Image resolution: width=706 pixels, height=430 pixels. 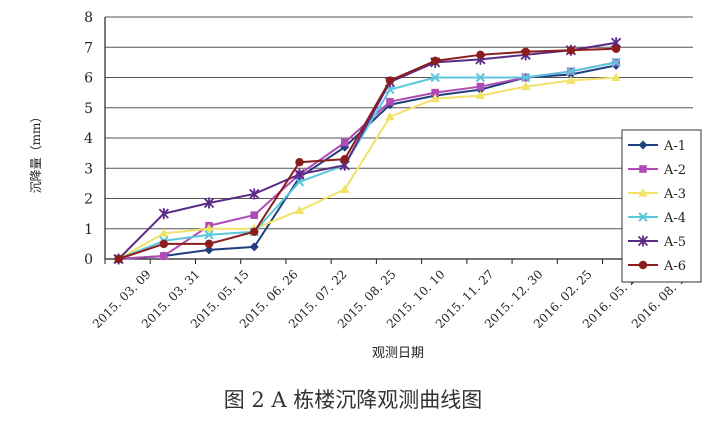 I want to click on x-axis-label: 观测日期, so click(x=398, y=353).